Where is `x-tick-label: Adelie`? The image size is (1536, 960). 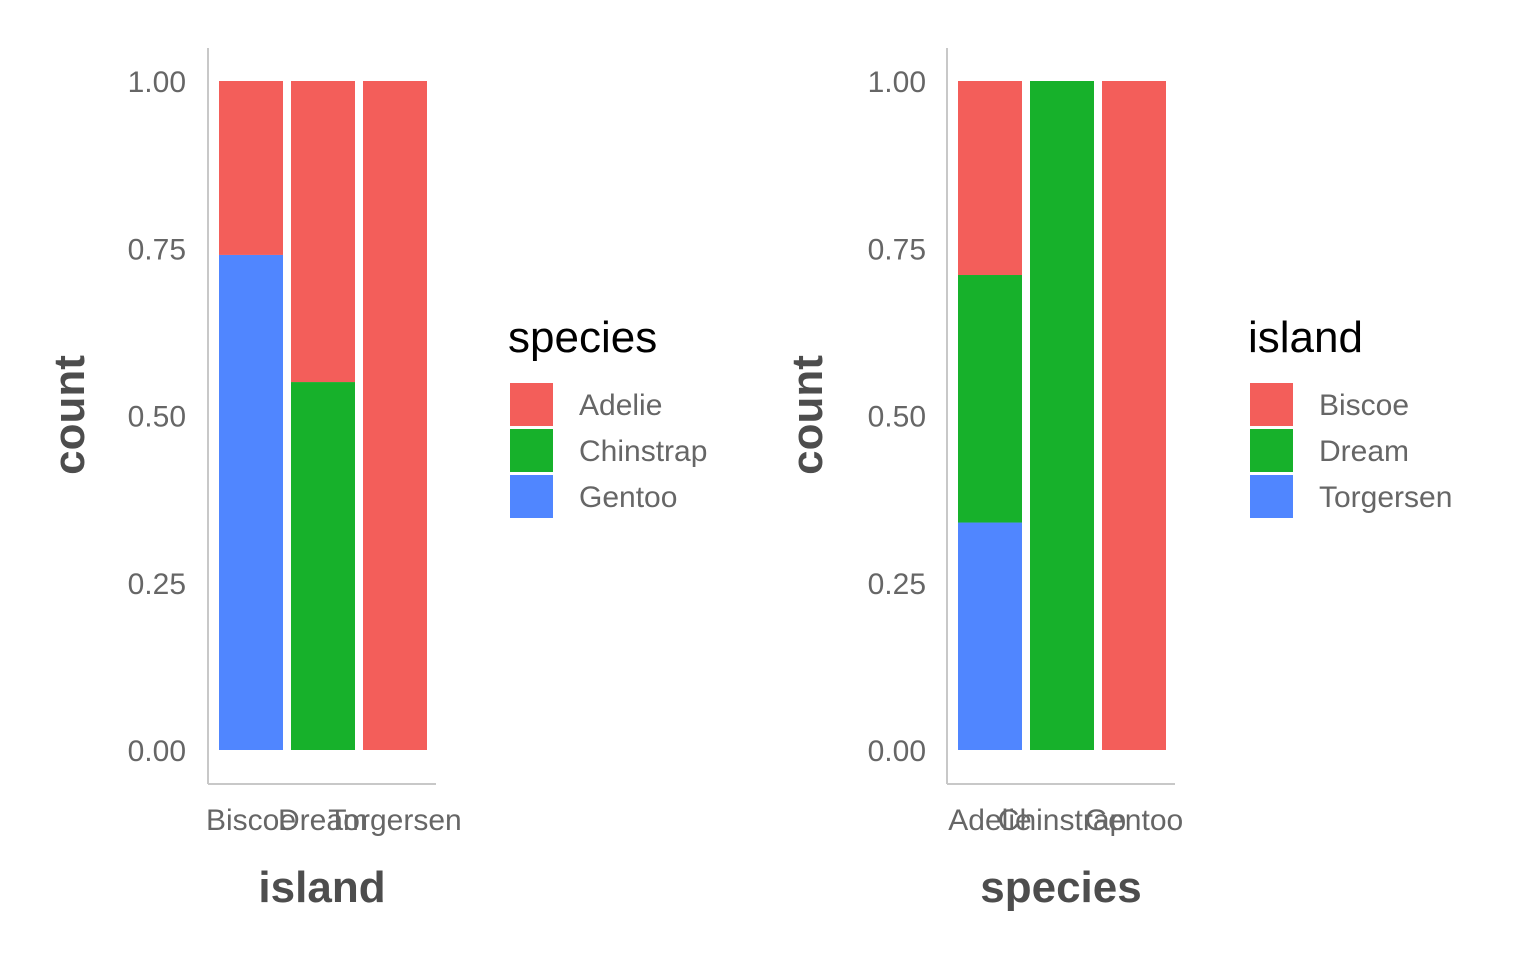 x-tick-label: Adelie is located at coordinates (989, 820).